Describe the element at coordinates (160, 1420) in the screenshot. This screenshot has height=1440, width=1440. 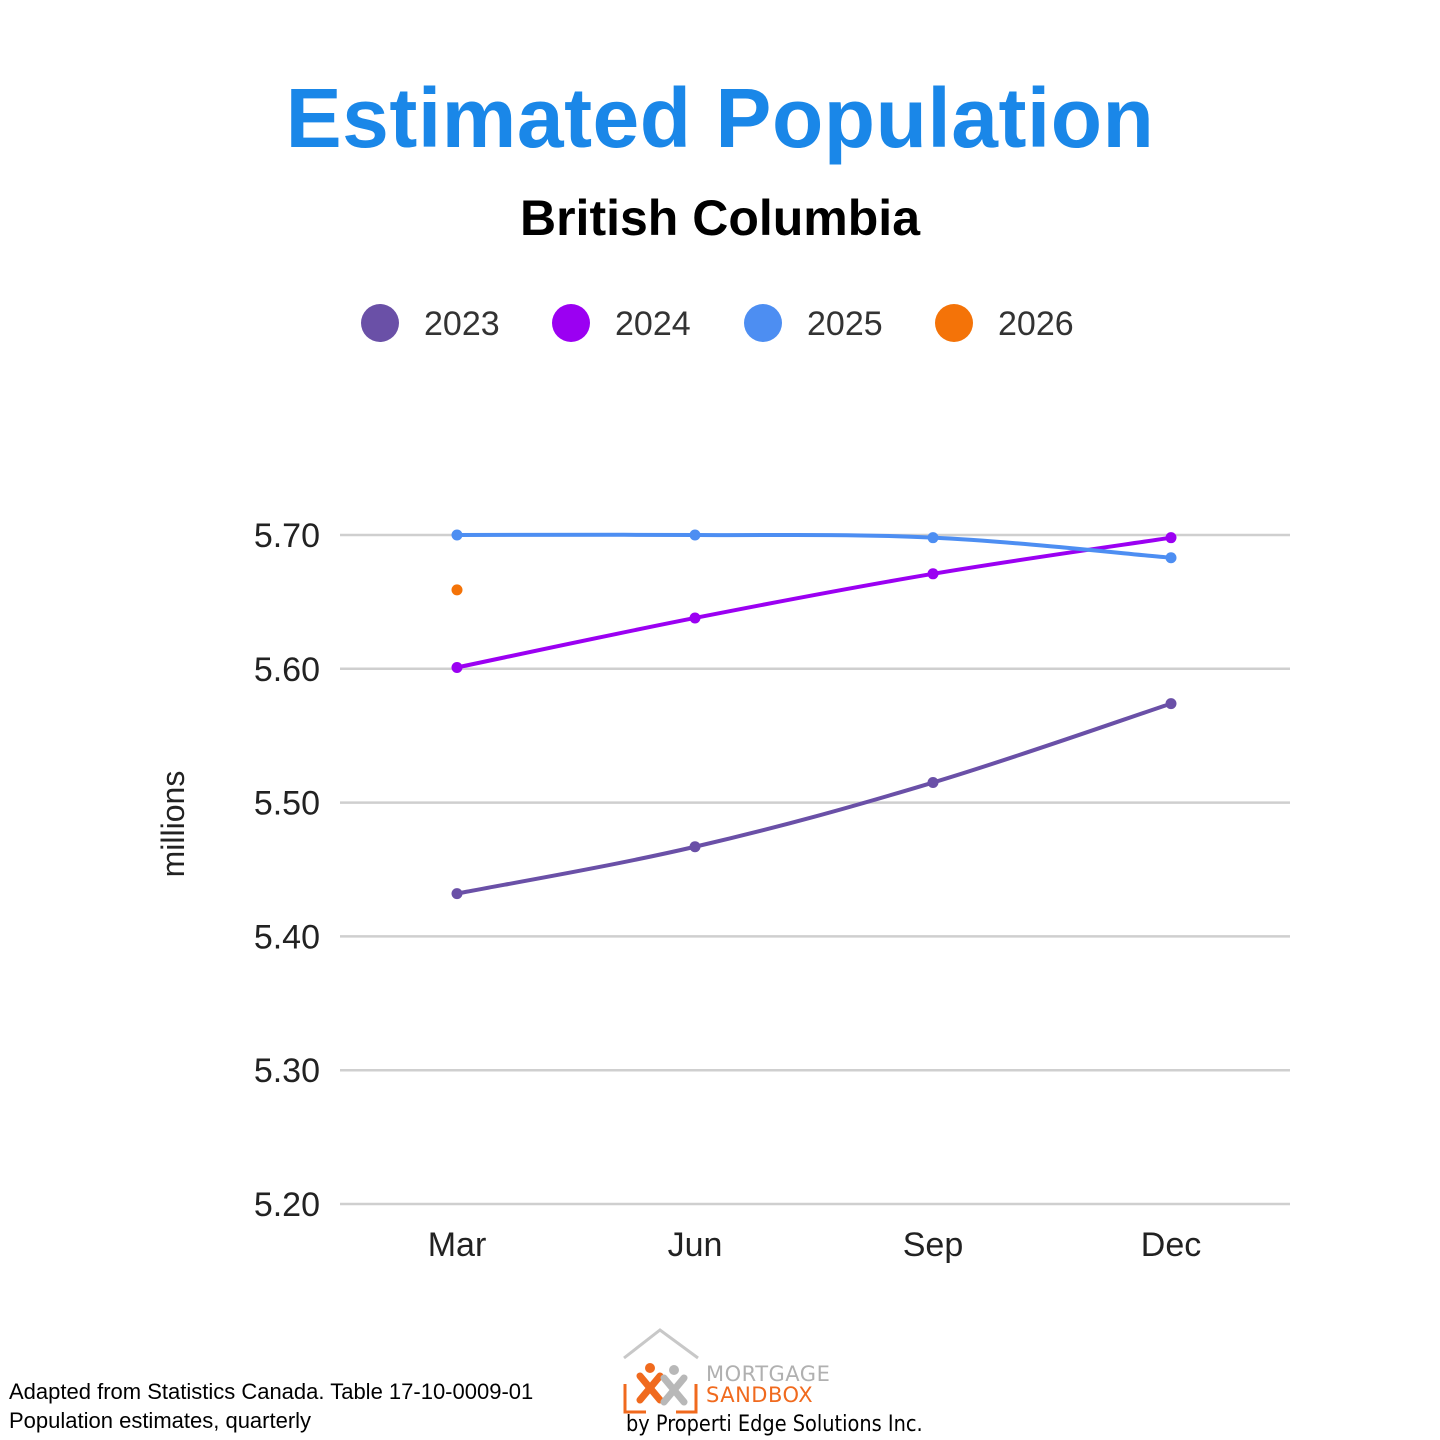
I see `source-line-2: Population estimates, quarterly` at that location.